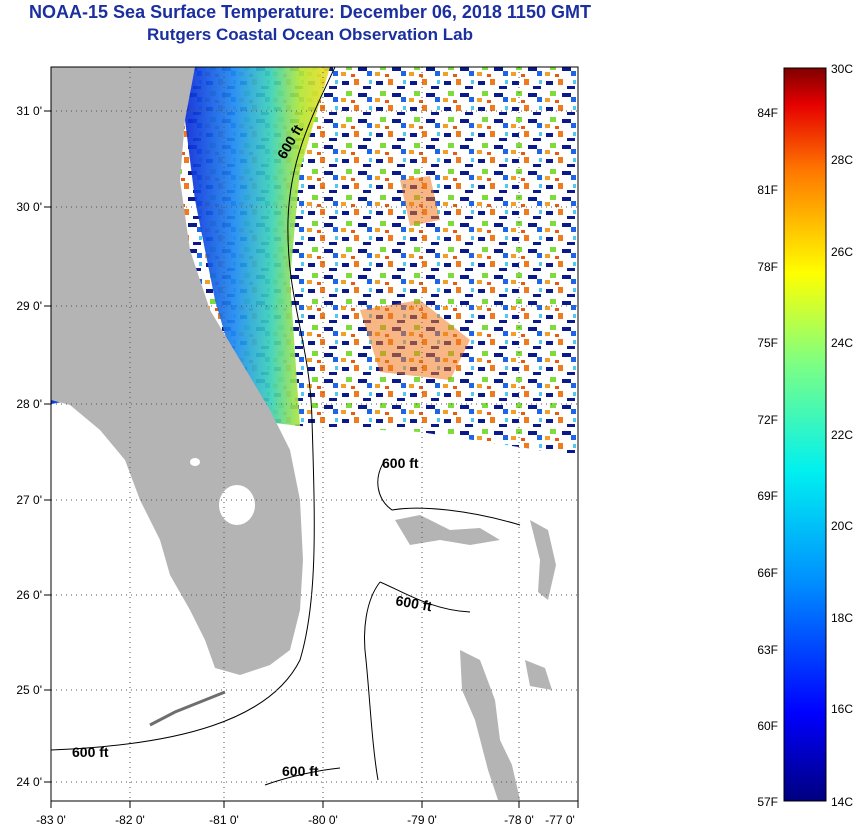 The width and height of the screenshot is (865, 832). What do you see at coordinates (29, 690) in the screenshot?
I see `lat-label: 25 0'` at bounding box center [29, 690].